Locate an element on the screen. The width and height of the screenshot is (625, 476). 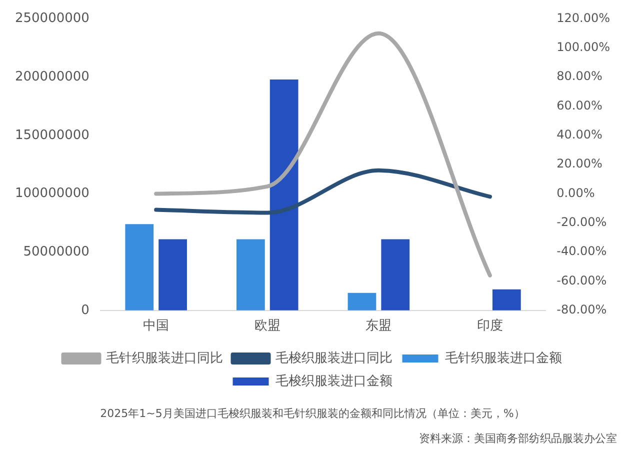
y2-tick-label: 0.00% is located at coordinates (575, 193).